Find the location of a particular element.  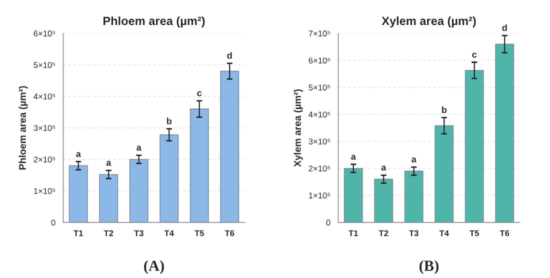

y-tick-label: 7×10⁵ is located at coordinates (319, 33).